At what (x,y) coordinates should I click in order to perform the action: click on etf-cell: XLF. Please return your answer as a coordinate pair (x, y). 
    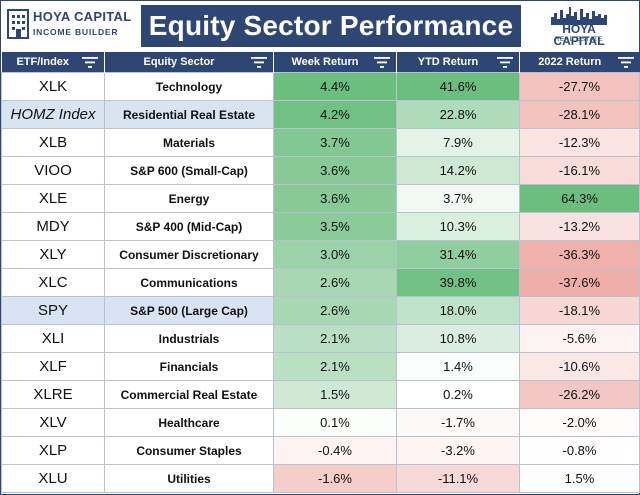
    Looking at the image, I should click on (53, 366).